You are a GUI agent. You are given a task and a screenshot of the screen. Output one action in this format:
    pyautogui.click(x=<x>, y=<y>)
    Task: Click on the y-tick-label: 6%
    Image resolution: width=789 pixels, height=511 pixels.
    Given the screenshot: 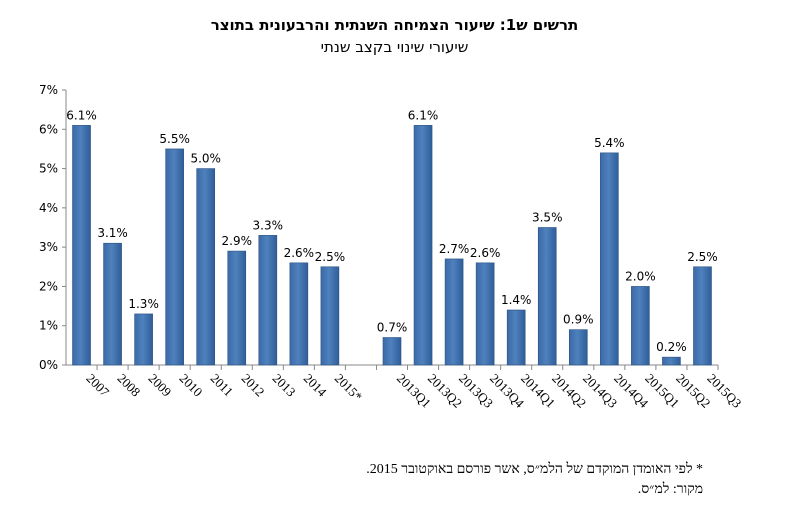 What is the action you would take?
    pyautogui.click(x=48, y=129)
    